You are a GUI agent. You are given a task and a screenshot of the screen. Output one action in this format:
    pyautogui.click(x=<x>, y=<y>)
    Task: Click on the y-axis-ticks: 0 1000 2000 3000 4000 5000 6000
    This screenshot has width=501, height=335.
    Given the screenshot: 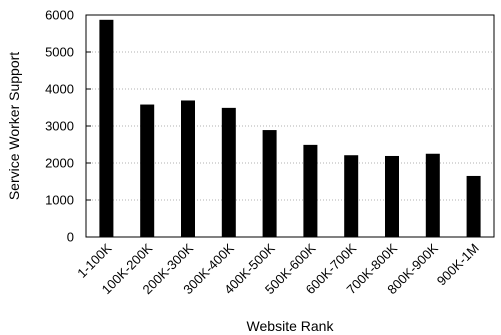 What is the action you would take?
    pyautogui.click(x=68, y=126)
    